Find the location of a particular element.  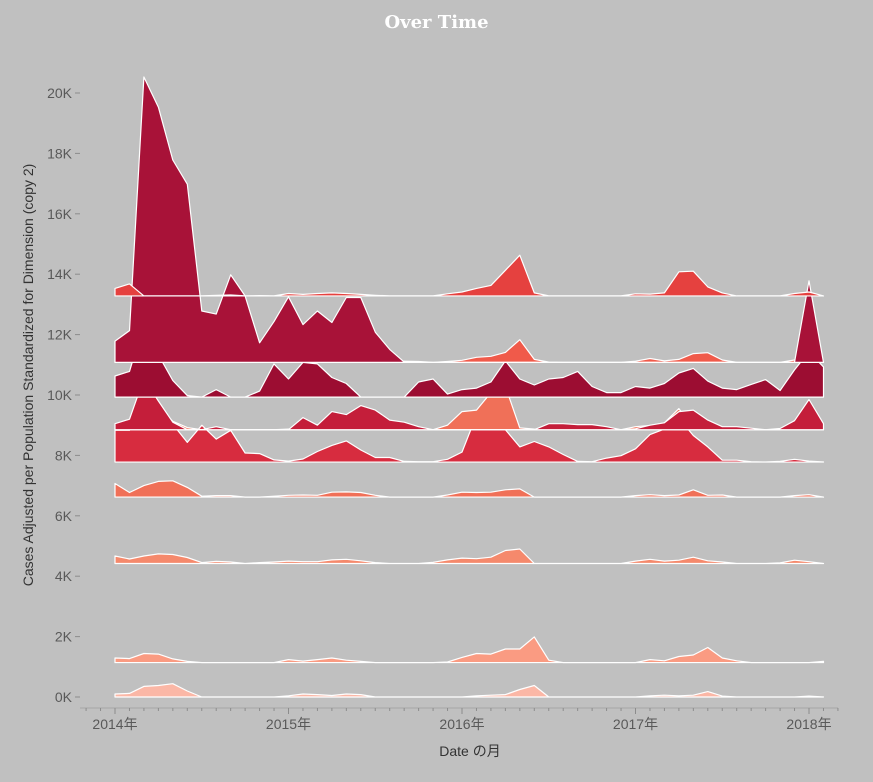

x-tick-label: 2018年 is located at coordinates (808, 724).